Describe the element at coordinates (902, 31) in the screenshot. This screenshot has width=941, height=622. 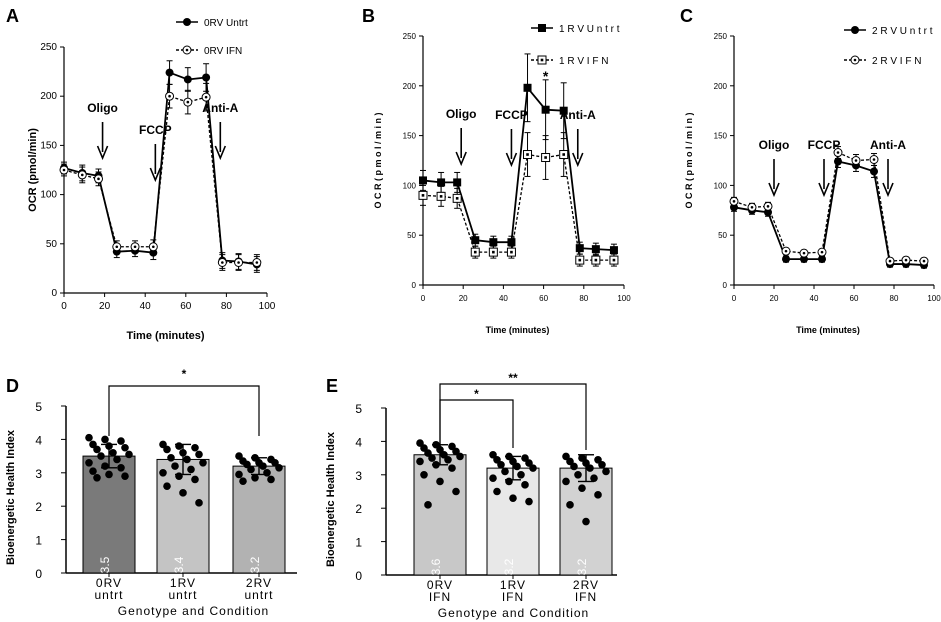
I see `legend-label: 2 R V U n t r t` at that location.